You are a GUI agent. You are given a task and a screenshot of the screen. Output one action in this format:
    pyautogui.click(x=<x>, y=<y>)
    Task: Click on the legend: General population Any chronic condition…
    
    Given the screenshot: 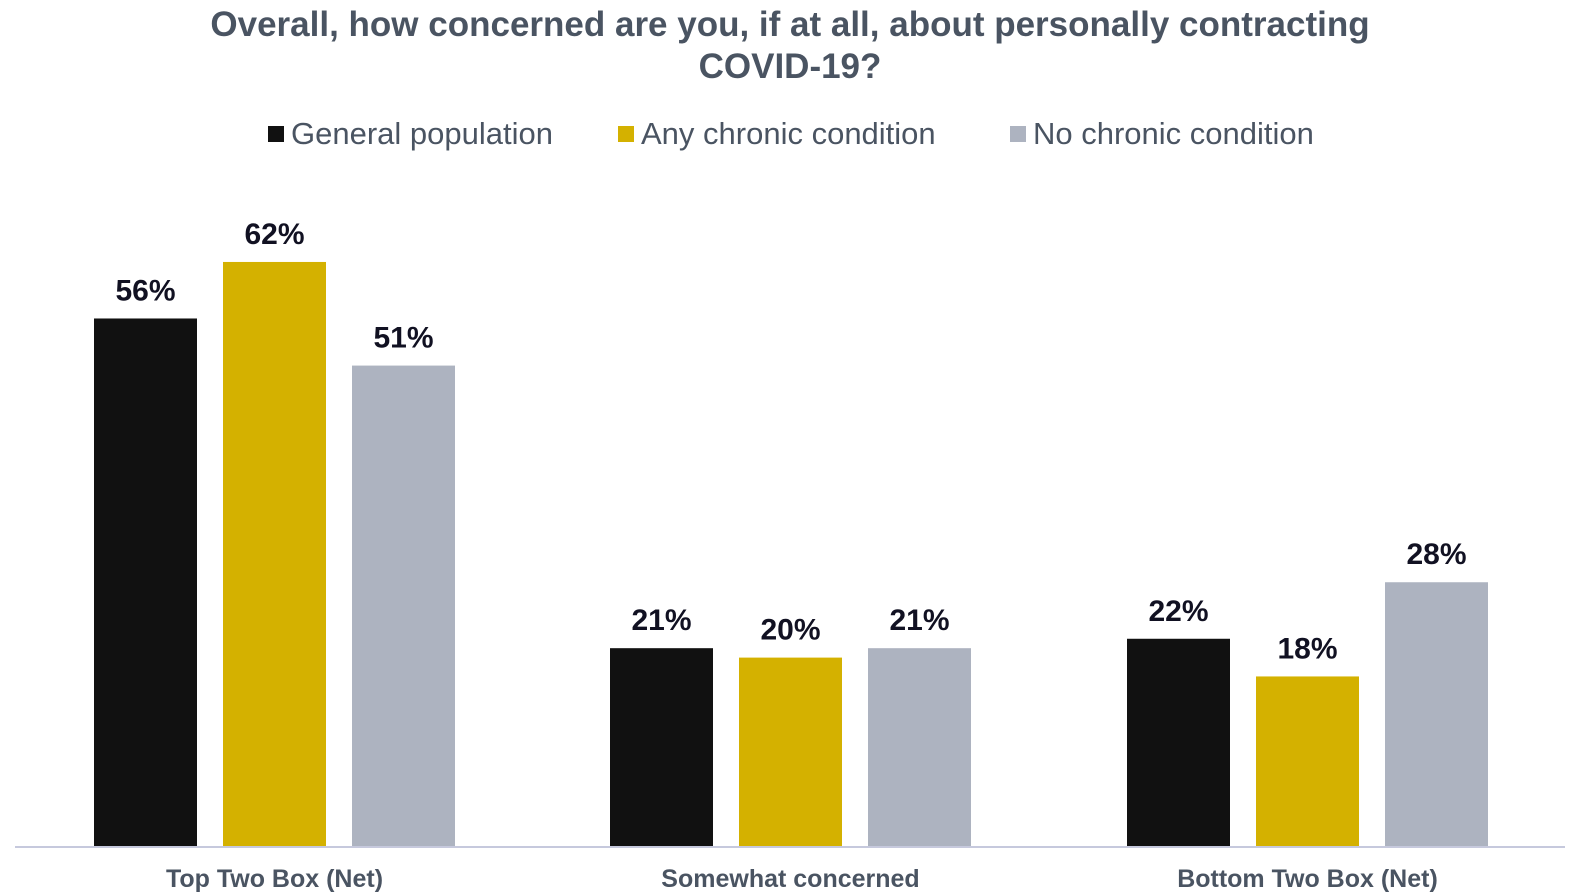 What is the action you would take?
    pyautogui.click(x=786, y=134)
    